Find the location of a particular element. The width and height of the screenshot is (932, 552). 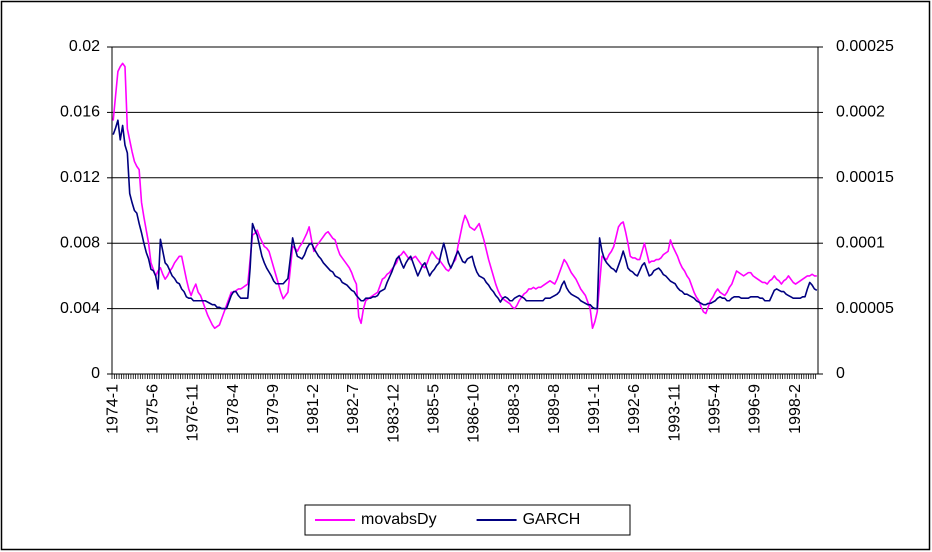

x-tick-label: 1974-1 is located at coordinates (112, 409).